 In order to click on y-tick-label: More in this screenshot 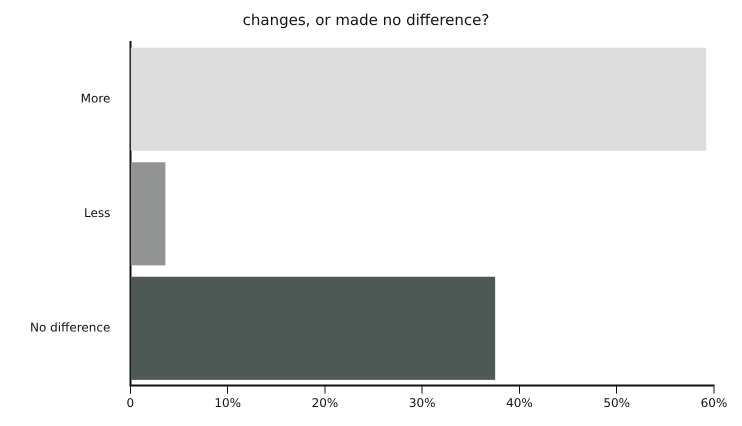, I will do `click(95, 98)`.